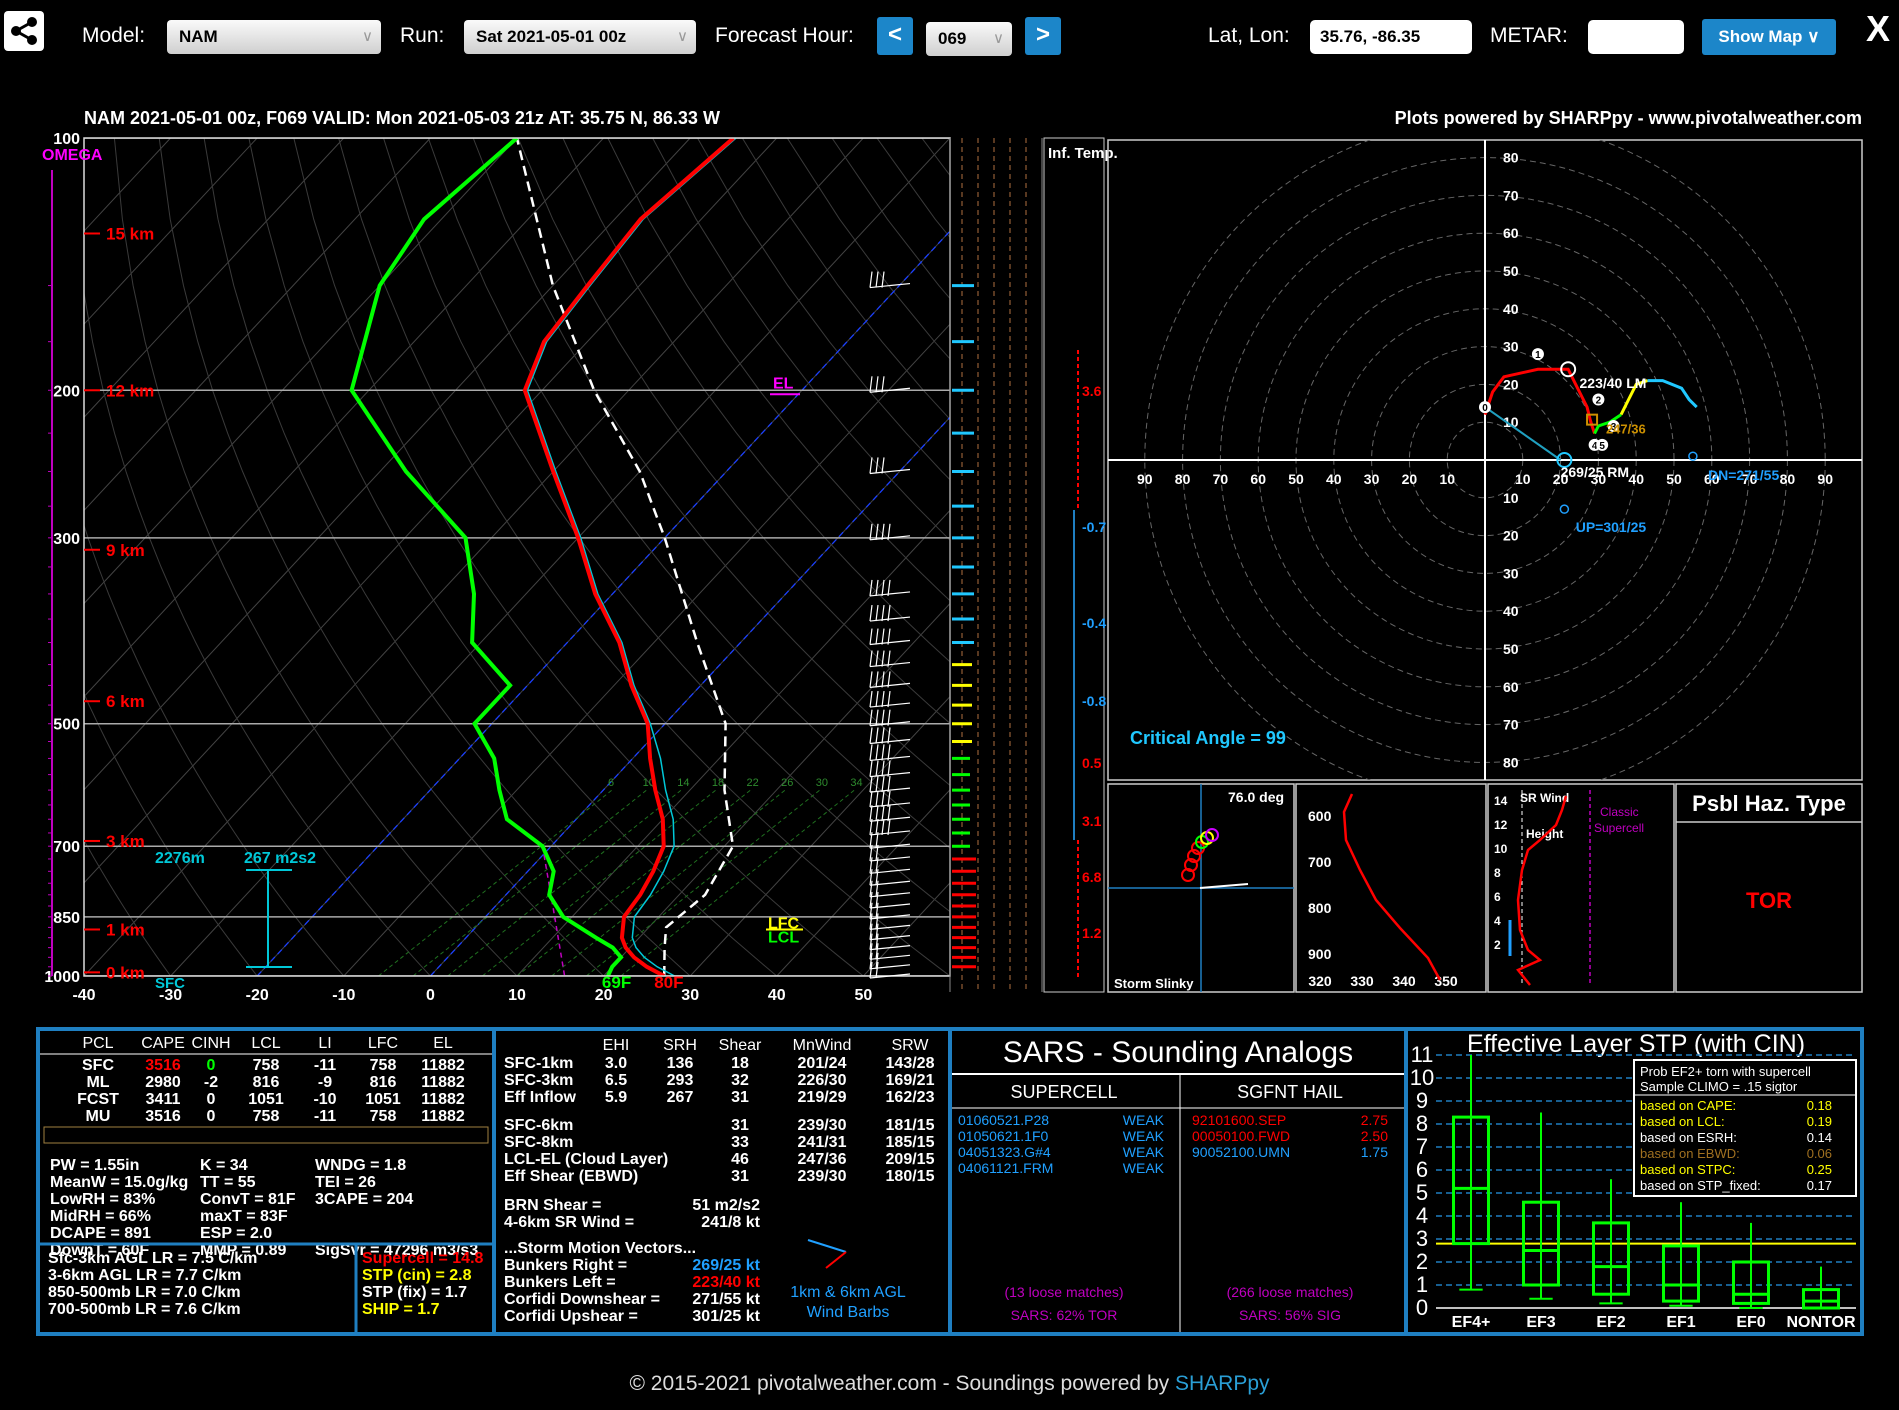 The image size is (1899, 1410). What do you see at coordinates (1004, 1152) in the screenshot?
I see `sars-sc-match: 04051323.G#4` at bounding box center [1004, 1152].